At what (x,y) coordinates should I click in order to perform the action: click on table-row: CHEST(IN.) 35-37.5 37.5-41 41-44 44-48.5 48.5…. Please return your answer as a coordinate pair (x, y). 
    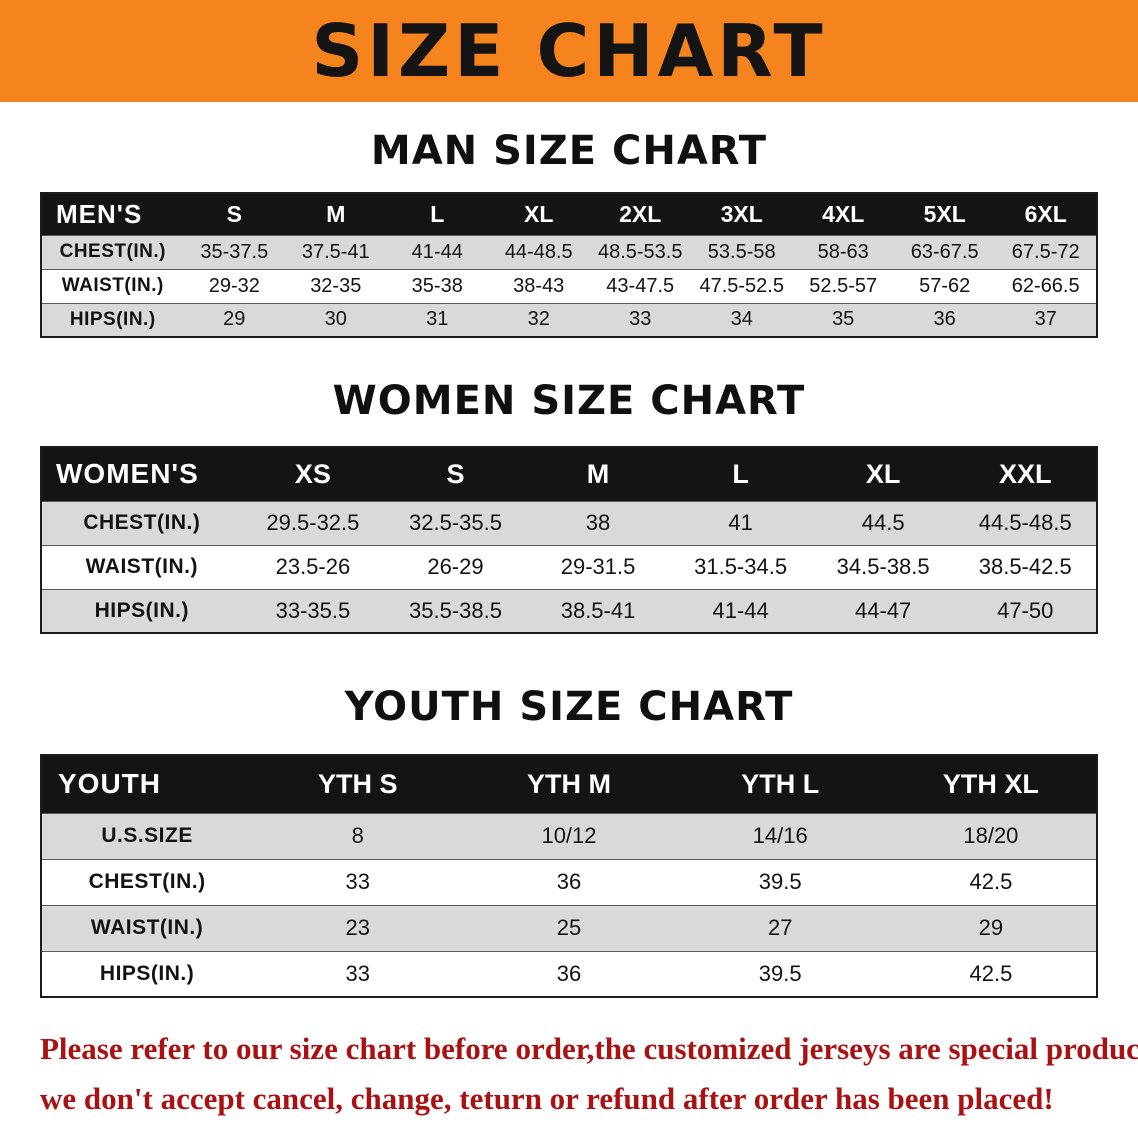
    Looking at the image, I should click on (569, 252).